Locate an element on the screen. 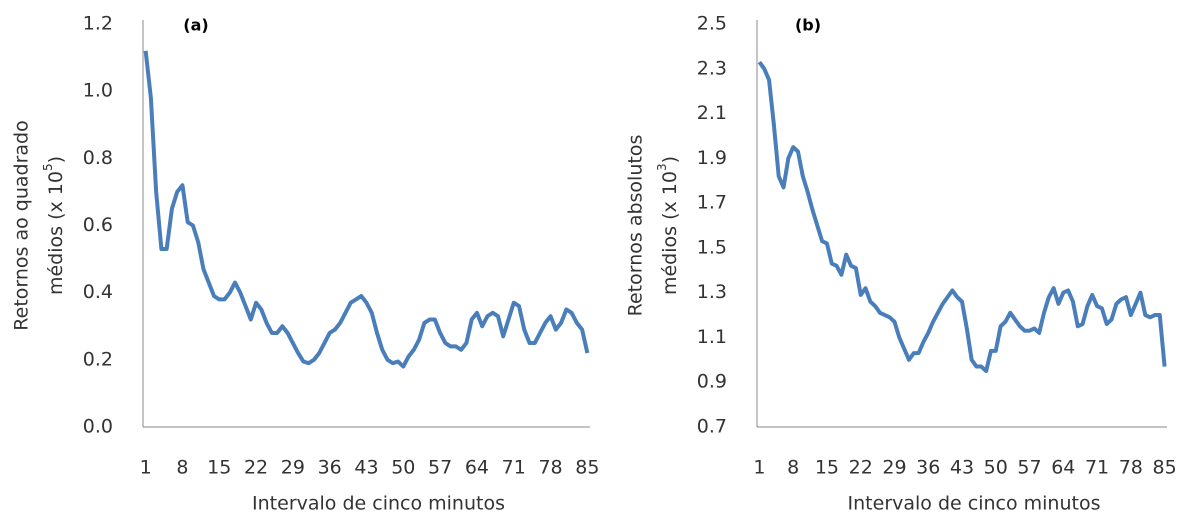 Image resolution: width=1187 pixels, height=515 pixels. y-tick-label: 0.4 is located at coordinates (98, 292).